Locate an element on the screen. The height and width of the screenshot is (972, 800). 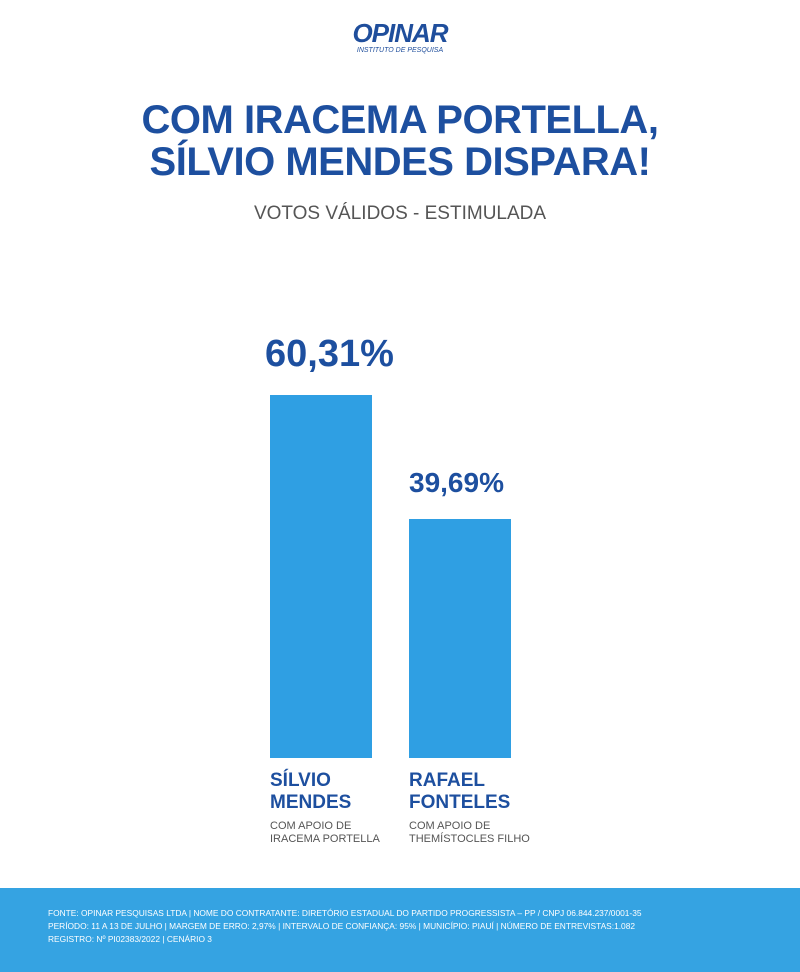
value-label: 60,31% is located at coordinates (329, 353).